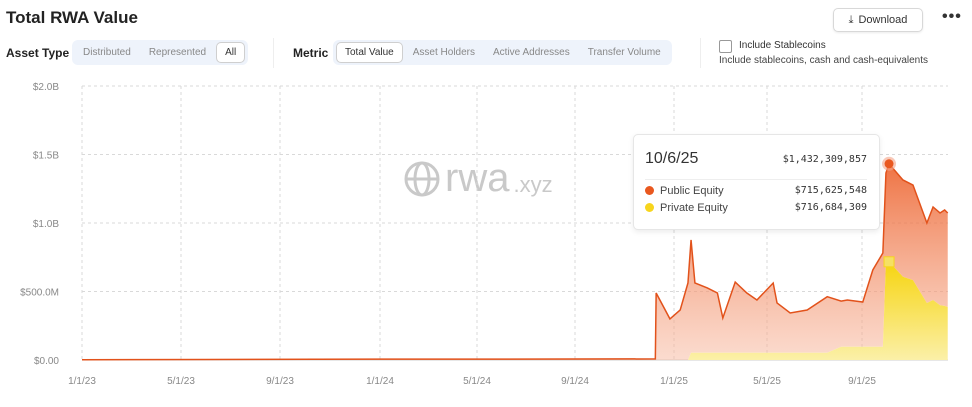  What do you see at coordinates (422, 178) in the screenshot?
I see `globe-icon` at bounding box center [422, 178].